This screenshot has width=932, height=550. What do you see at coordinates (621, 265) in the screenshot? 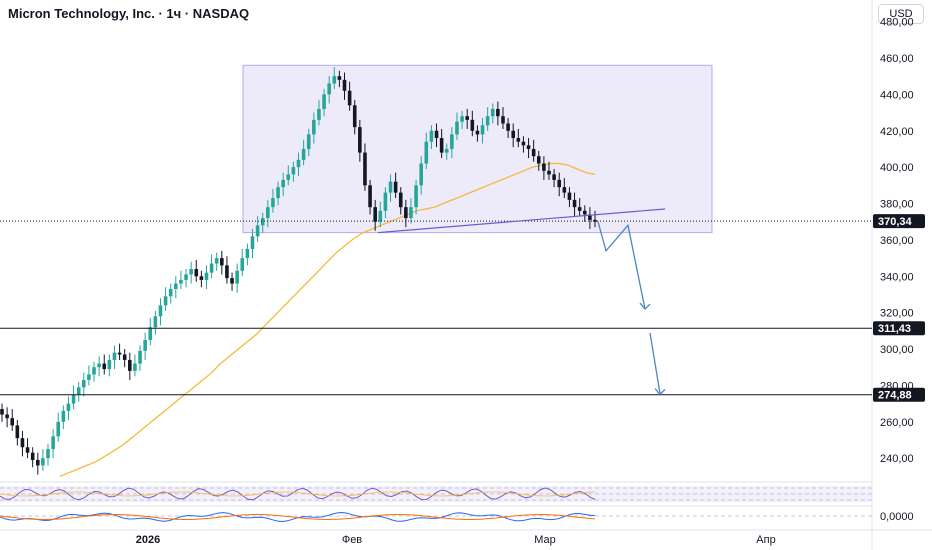
I see `projection-arrow` at bounding box center [621, 265].